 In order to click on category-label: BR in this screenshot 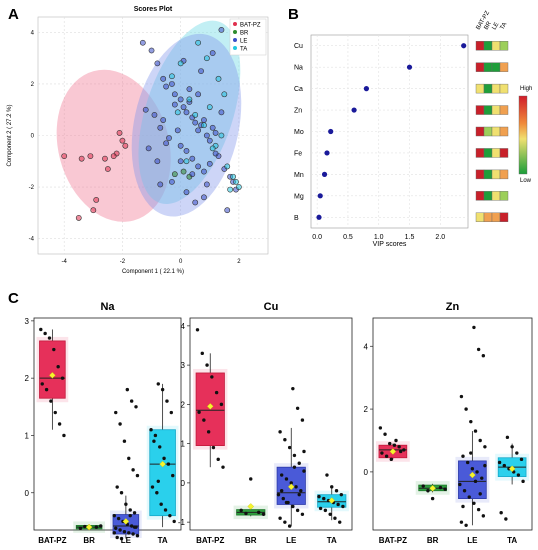, I will do `click(433, 540)`.